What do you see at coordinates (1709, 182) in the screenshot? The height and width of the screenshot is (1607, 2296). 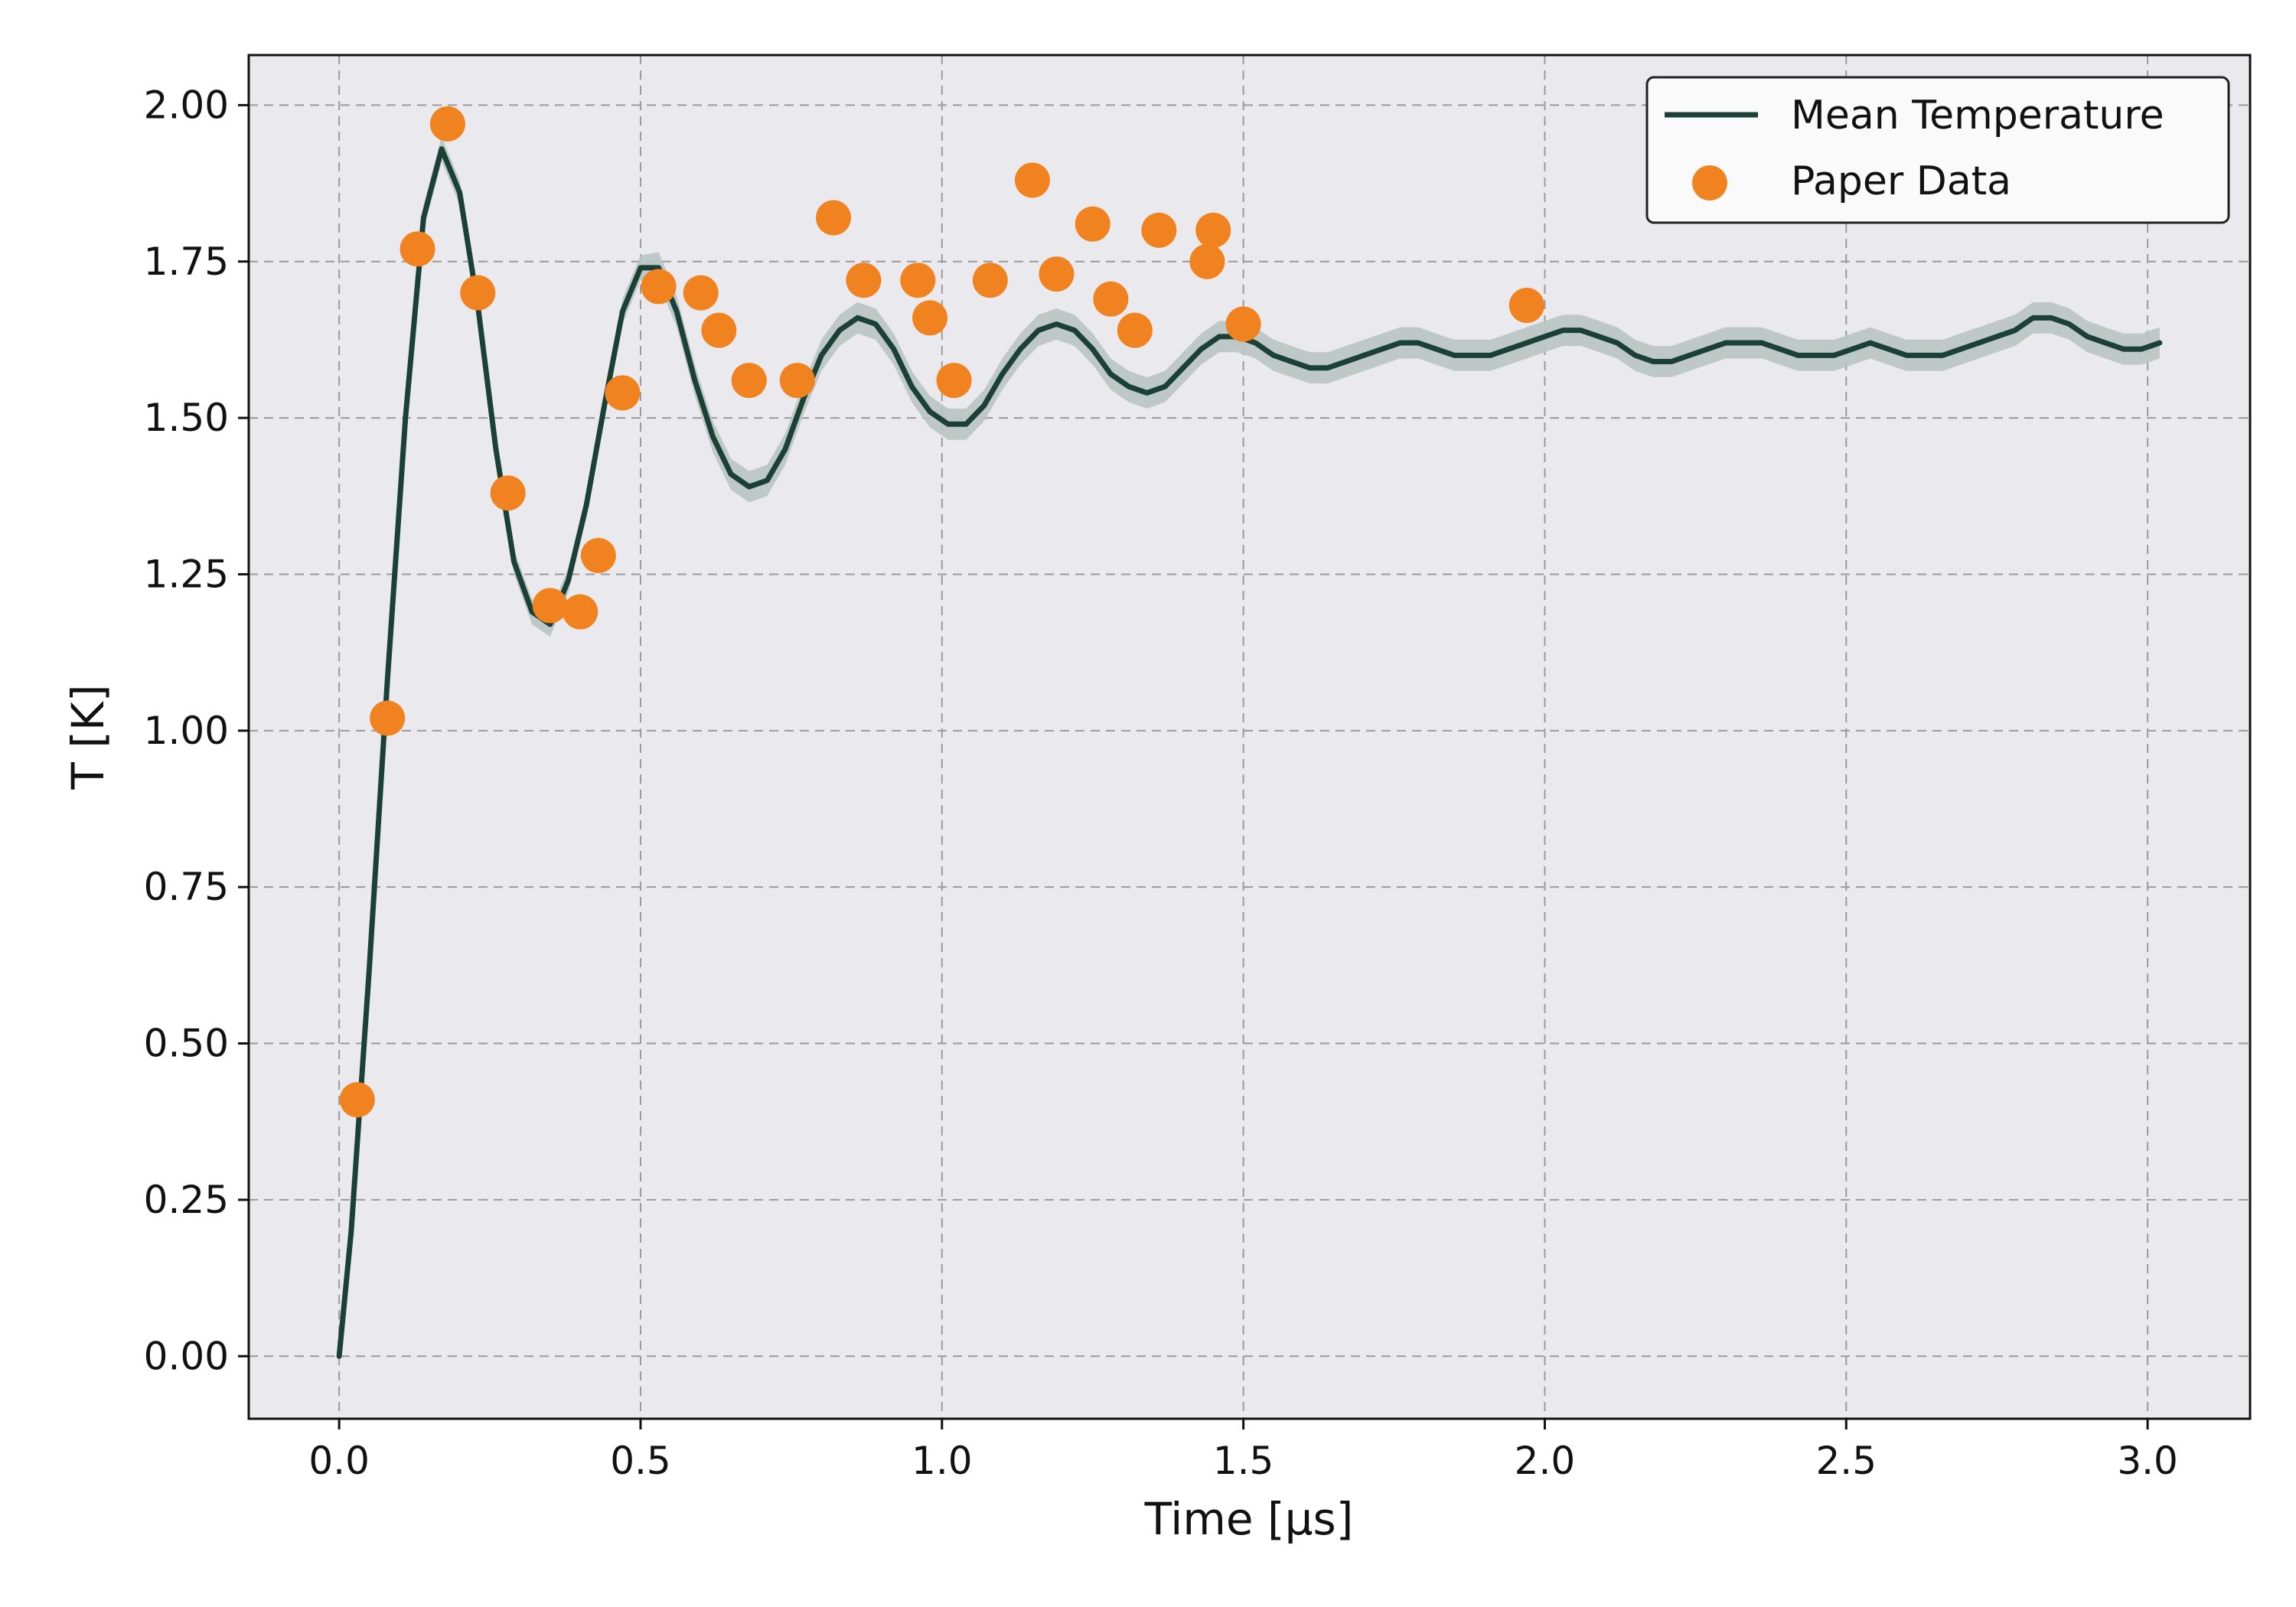 I see `legend-marker-swatch` at bounding box center [1709, 182].